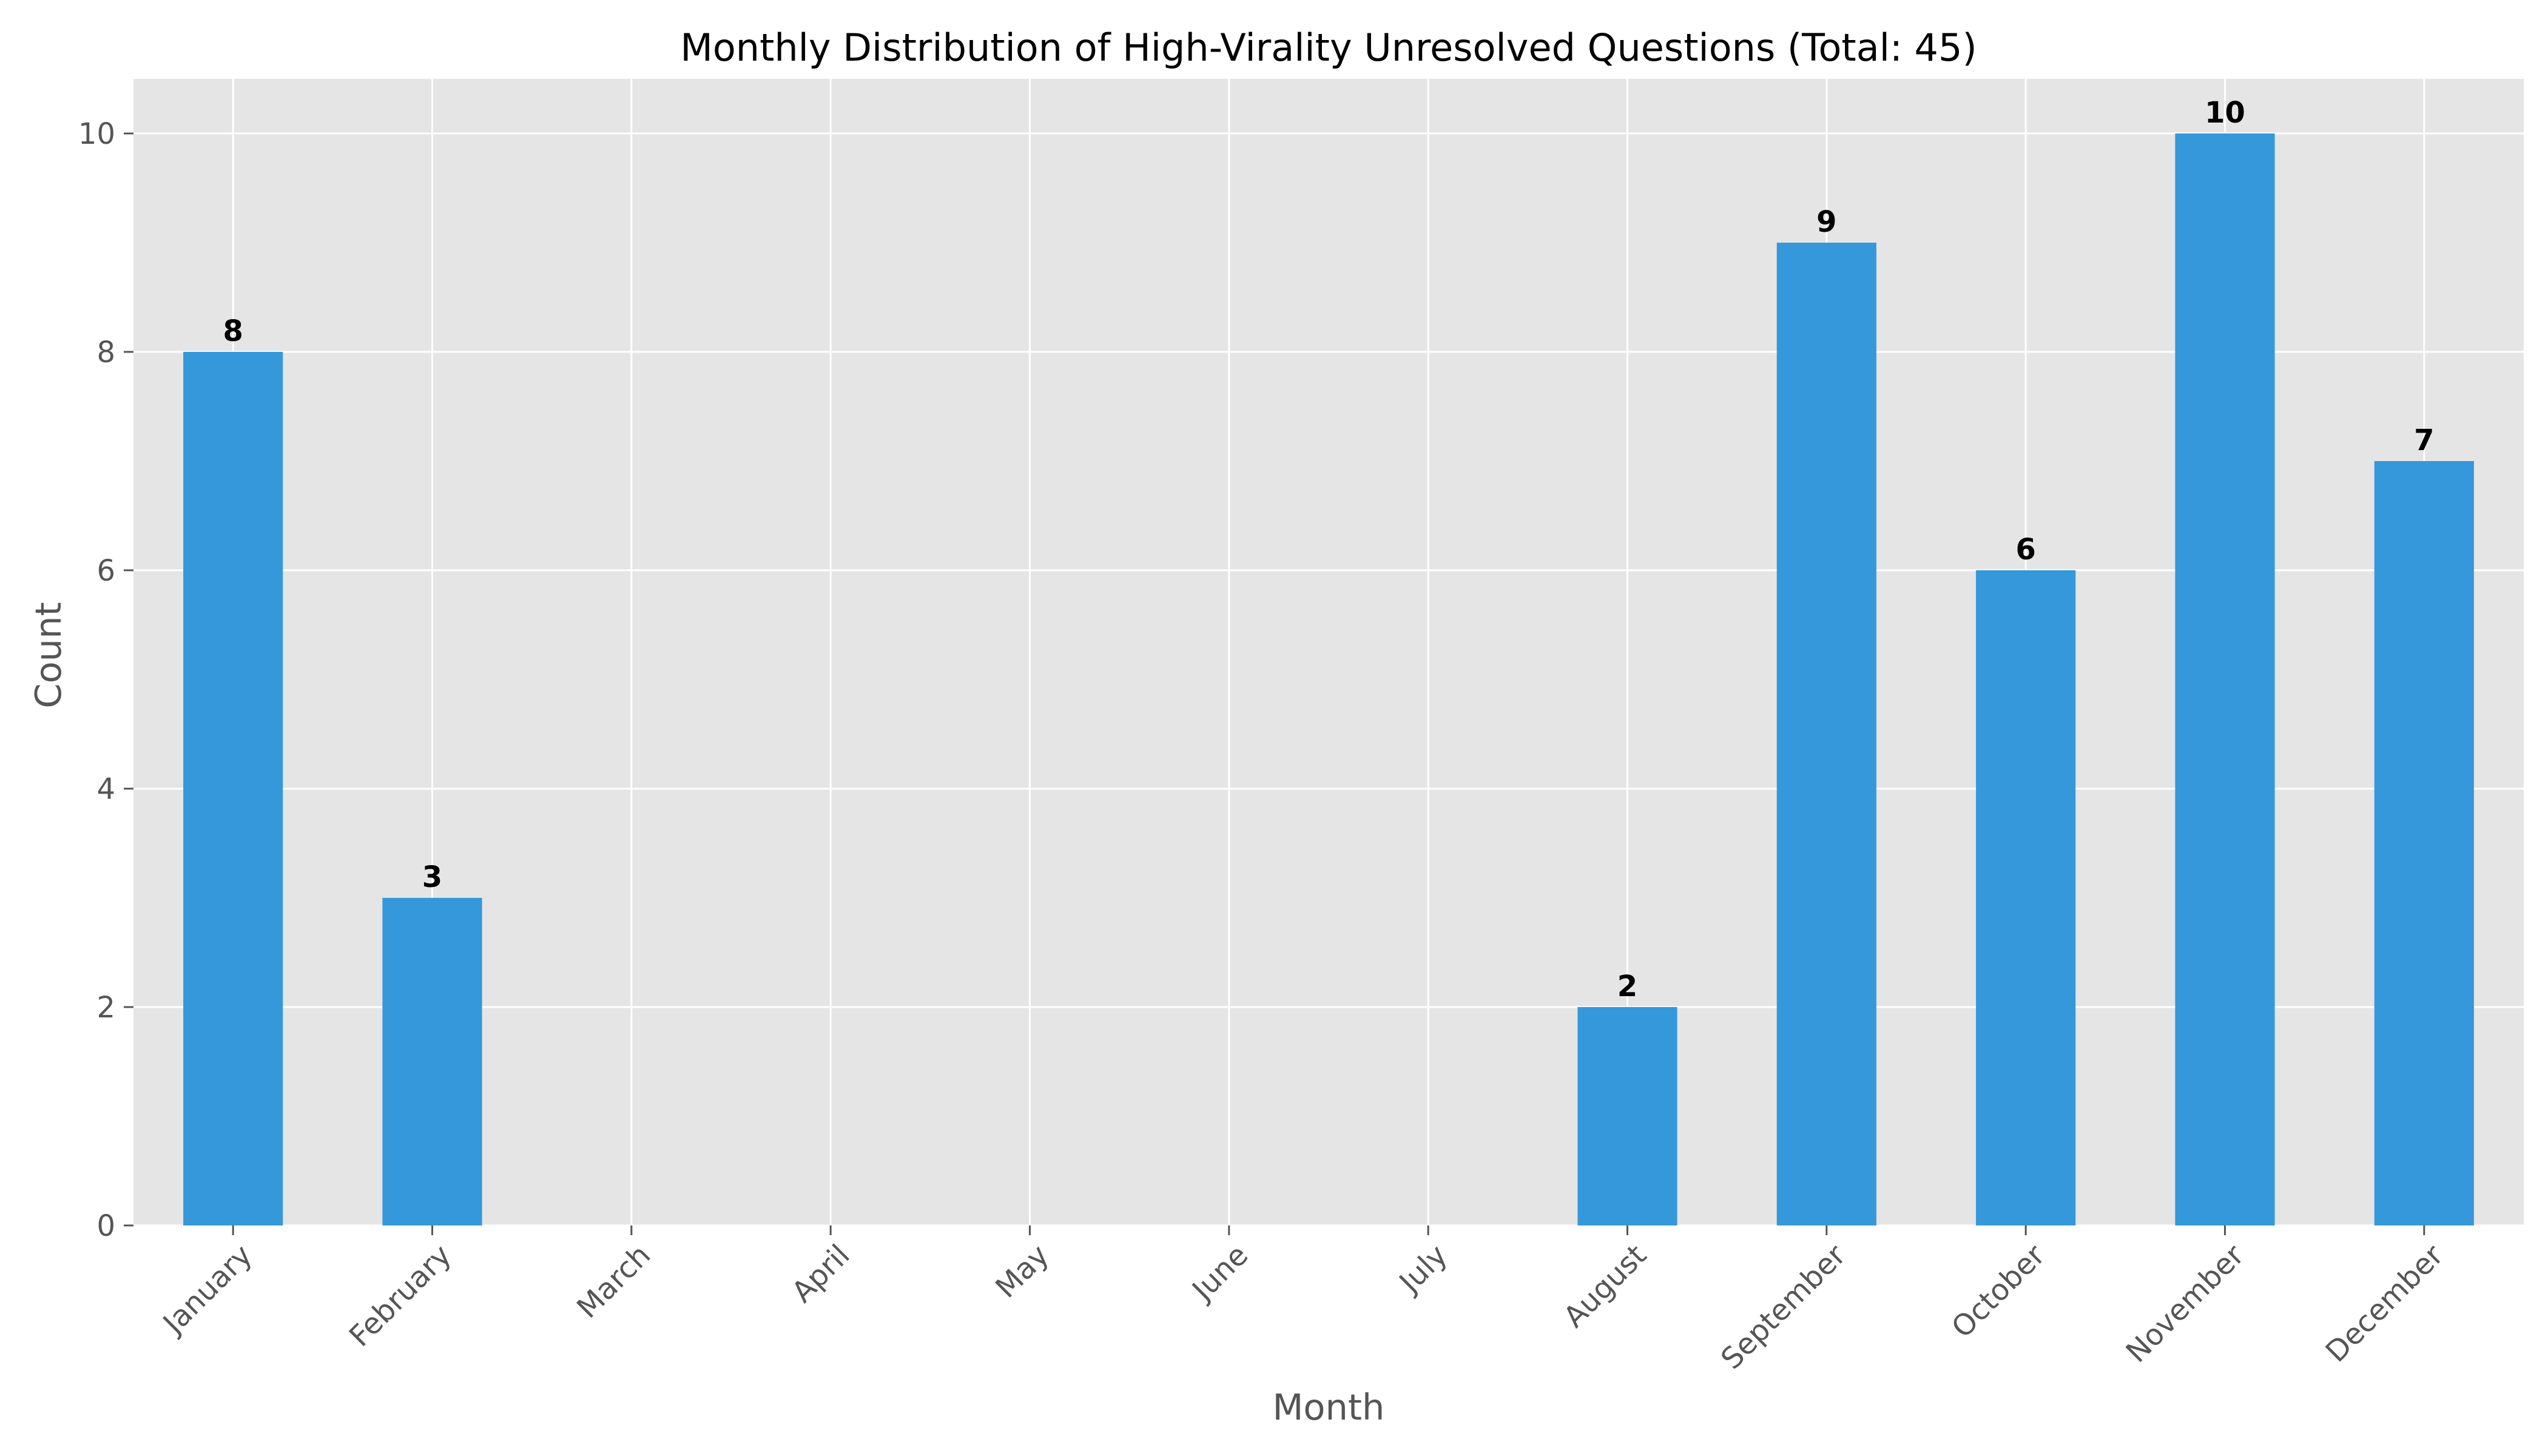 The image size is (2548, 1456). What do you see at coordinates (2185, 1303) in the screenshot?
I see `x-tick-label: November` at bounding box center [2185, 1303].